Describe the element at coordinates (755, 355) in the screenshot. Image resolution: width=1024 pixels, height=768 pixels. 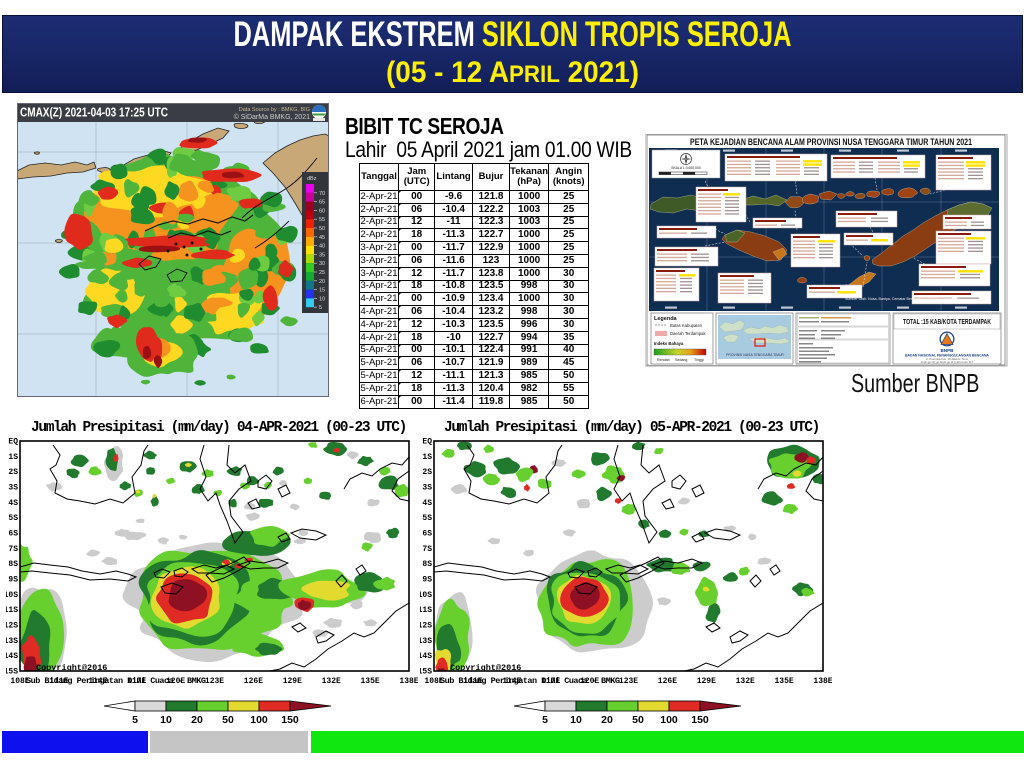
I see `svg-text: PROVINSI NUSA TENGGARA TIMUR` at that location.